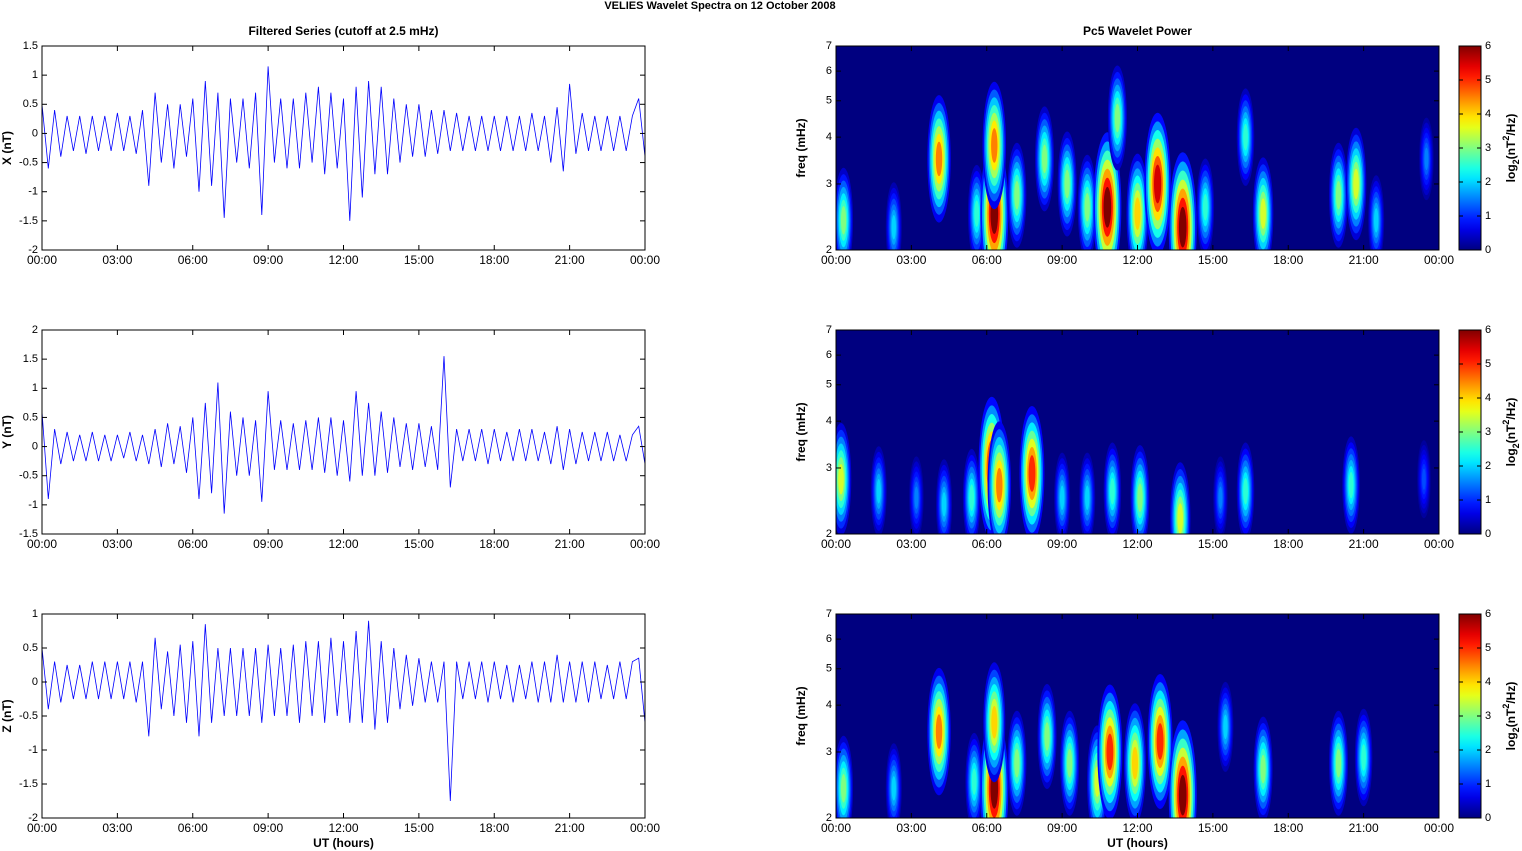 The height and width of the screenshot is (851, 1522). What do you see at coordinates (1511, 457) in the screenshot?
I see `colorbar-label-part: log` at bounding box center [1511, 457].